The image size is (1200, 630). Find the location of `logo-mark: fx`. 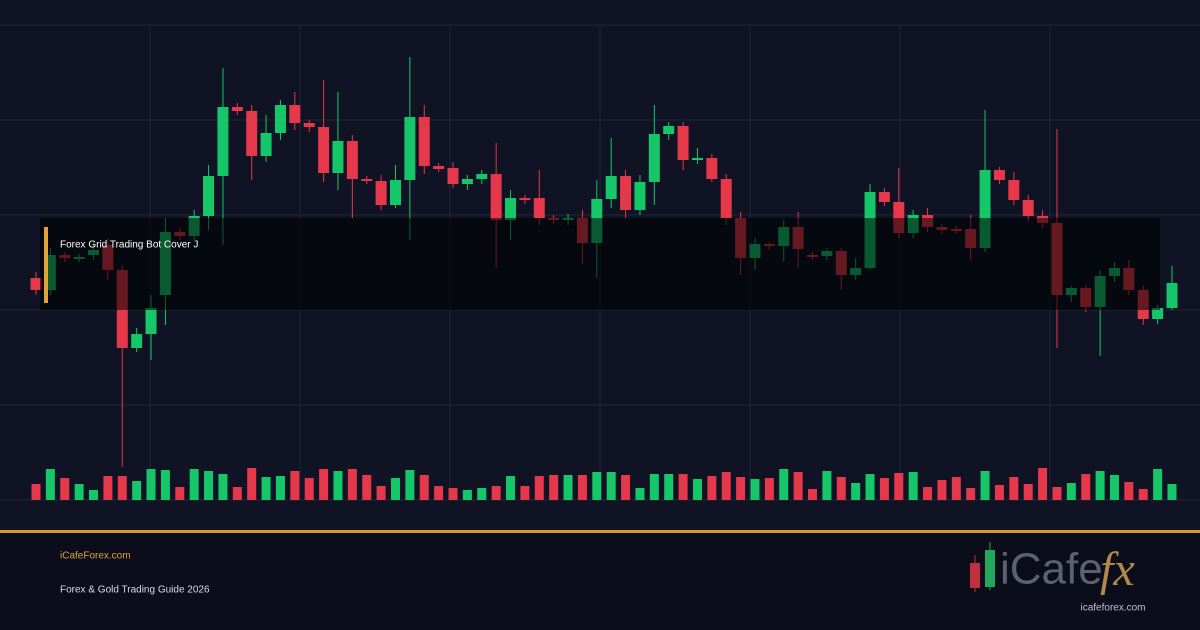

logo-mark: fx is located at coordinates (1117, 569).